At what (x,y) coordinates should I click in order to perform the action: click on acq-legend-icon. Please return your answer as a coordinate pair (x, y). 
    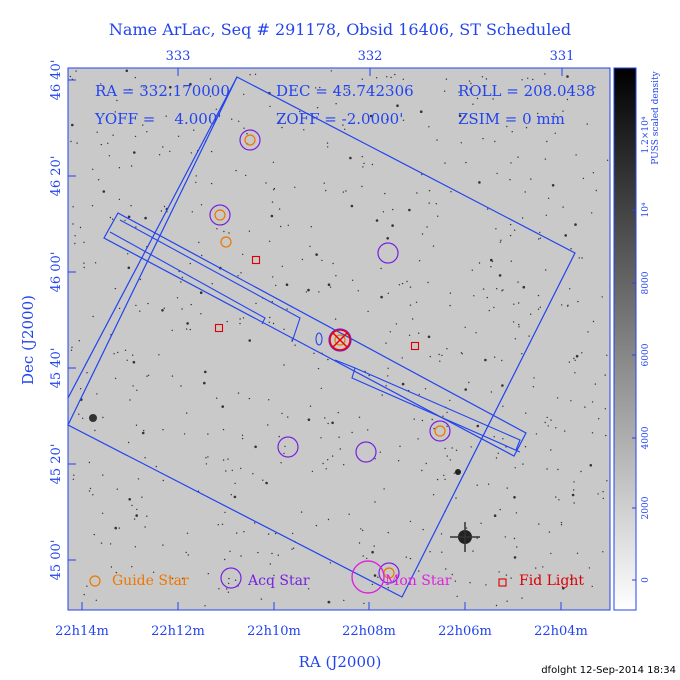
    Looking at the image, I should click on (231, 578).